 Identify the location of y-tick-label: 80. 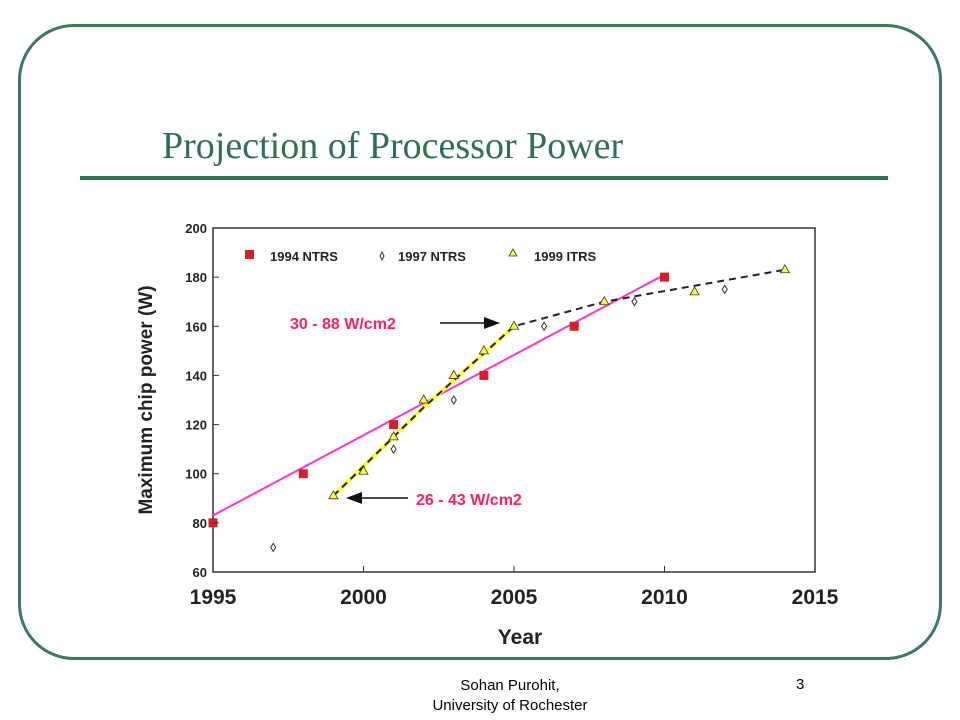
(200, 523).